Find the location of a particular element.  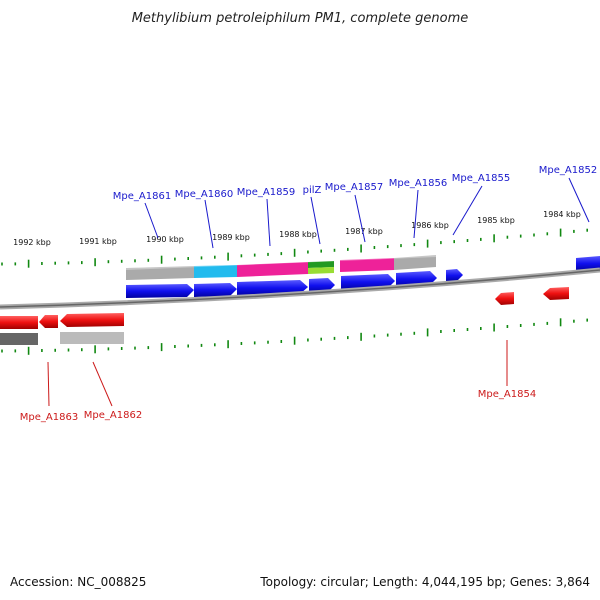

kbp-tick-label: 1986 kbp is located at coordinates (430, 225).